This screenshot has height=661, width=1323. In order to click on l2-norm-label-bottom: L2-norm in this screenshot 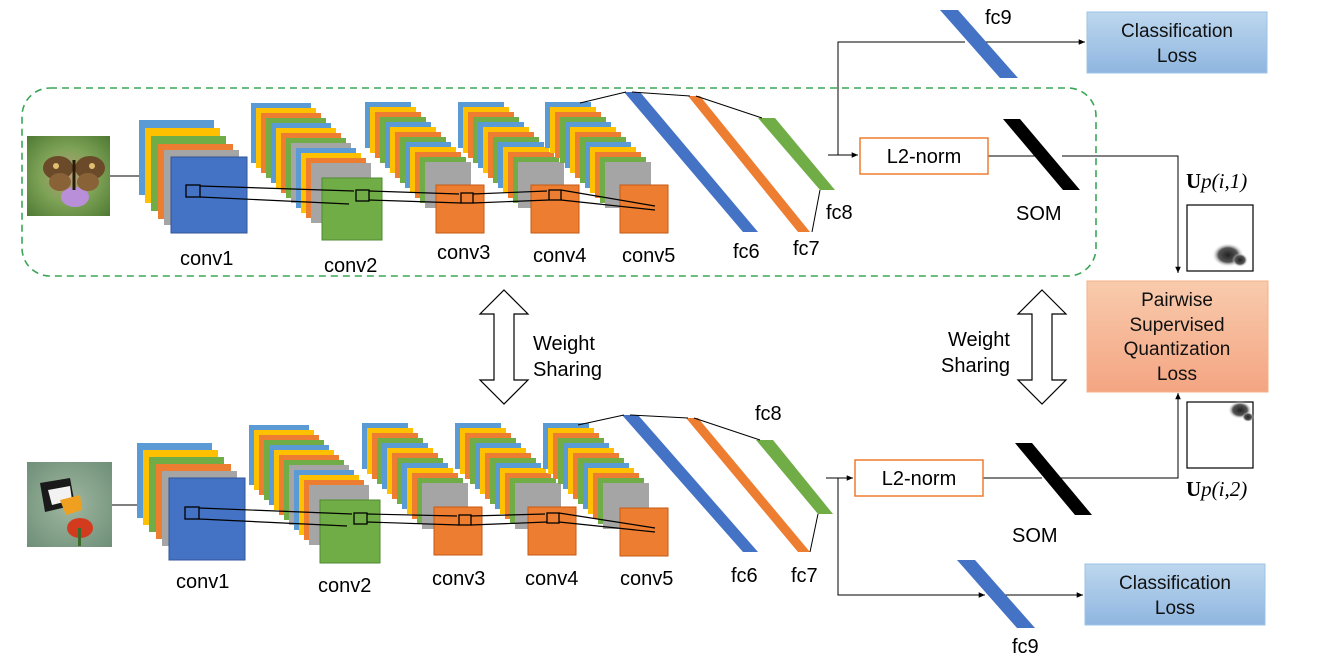, I will do `click(919, 479)`.